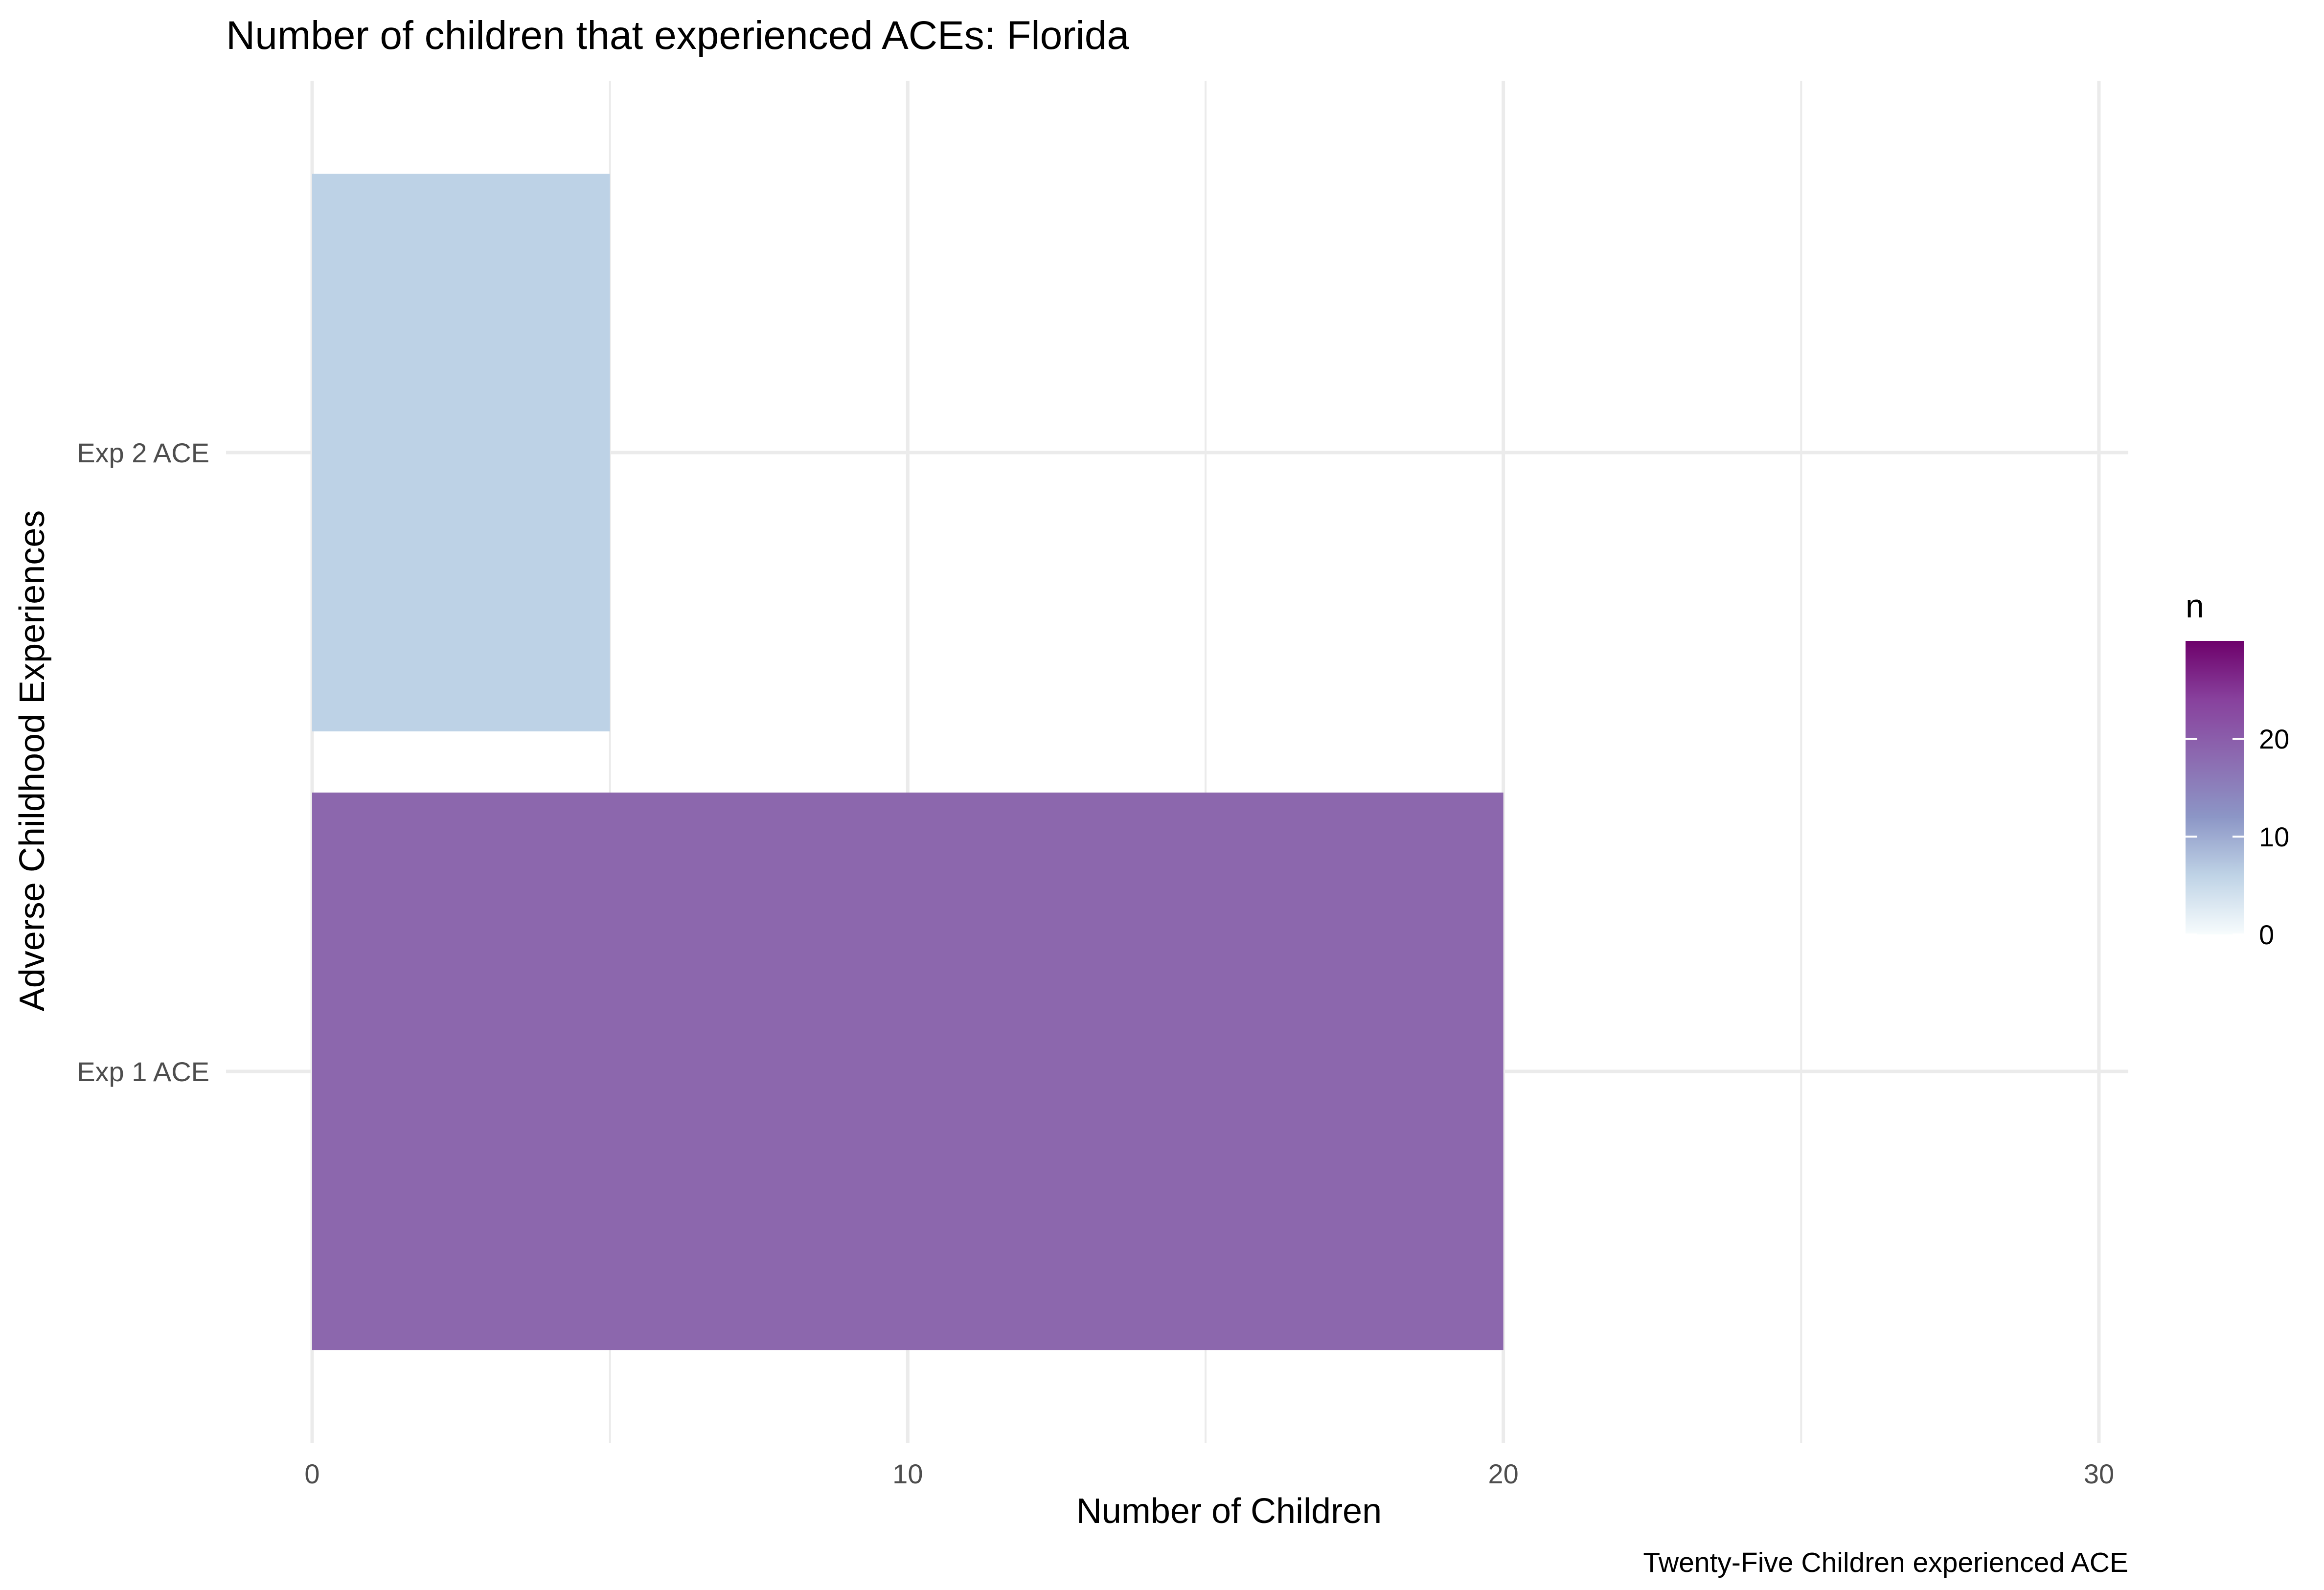 The height and width of the screenshot is (1590, 2324). I want to click on bar-exp-2-ace, so click(461, 453).